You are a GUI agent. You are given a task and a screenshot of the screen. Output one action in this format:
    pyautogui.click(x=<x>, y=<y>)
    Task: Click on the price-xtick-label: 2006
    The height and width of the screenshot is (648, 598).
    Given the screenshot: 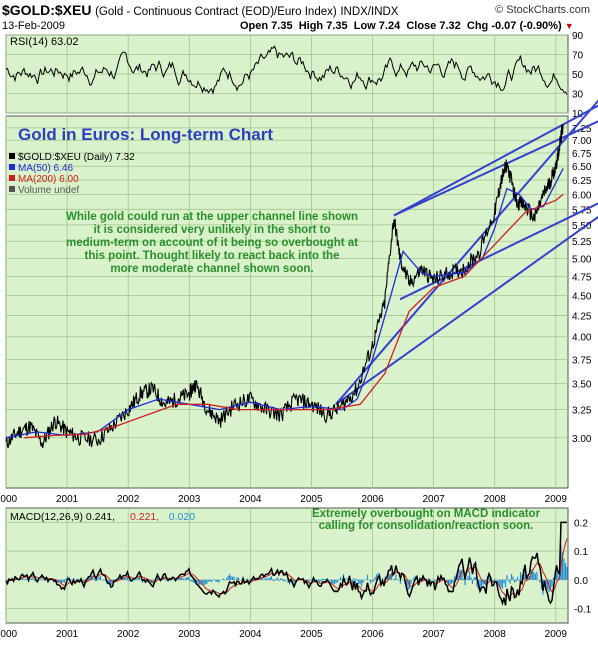 What is the action you would take?
    pyautogui.click(x=372, y=499)
    